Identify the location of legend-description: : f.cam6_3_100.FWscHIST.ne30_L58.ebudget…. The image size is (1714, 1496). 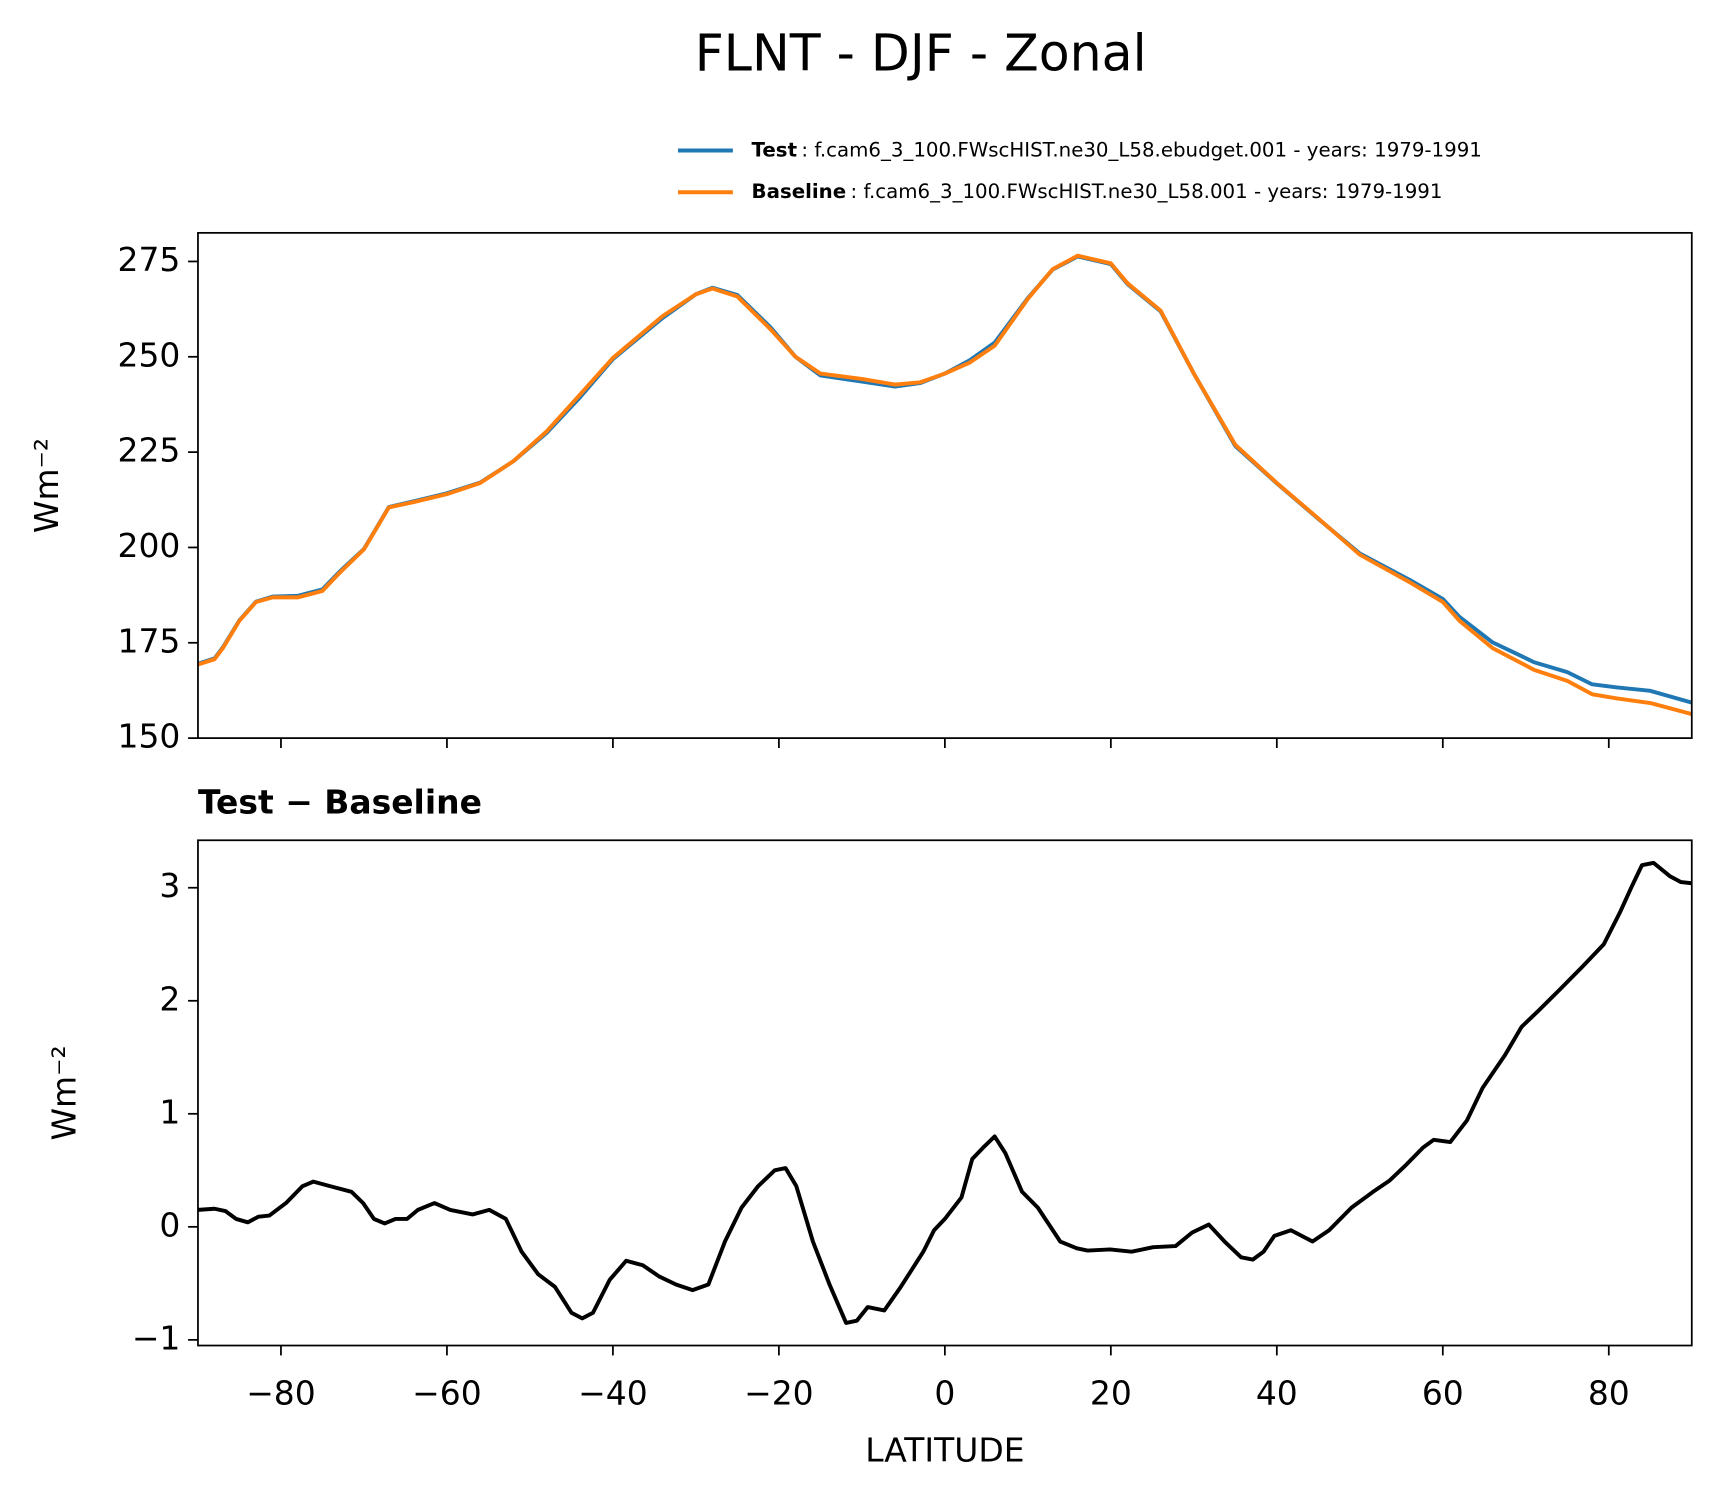
(1141, 149).